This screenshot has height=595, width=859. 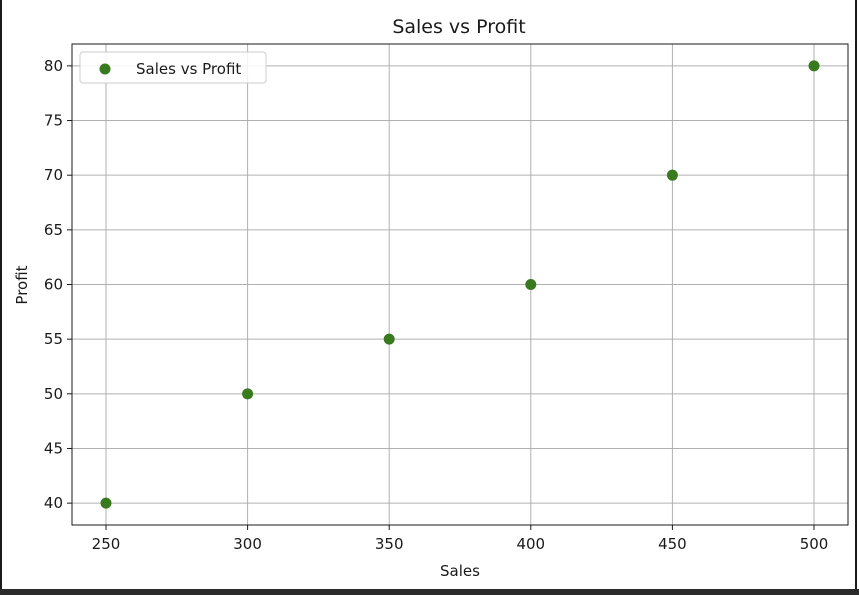 What do you see at coordinates (672, 544) in the screenshot?
I see `x-tick-label: 450` at bounding box center [672, 544].